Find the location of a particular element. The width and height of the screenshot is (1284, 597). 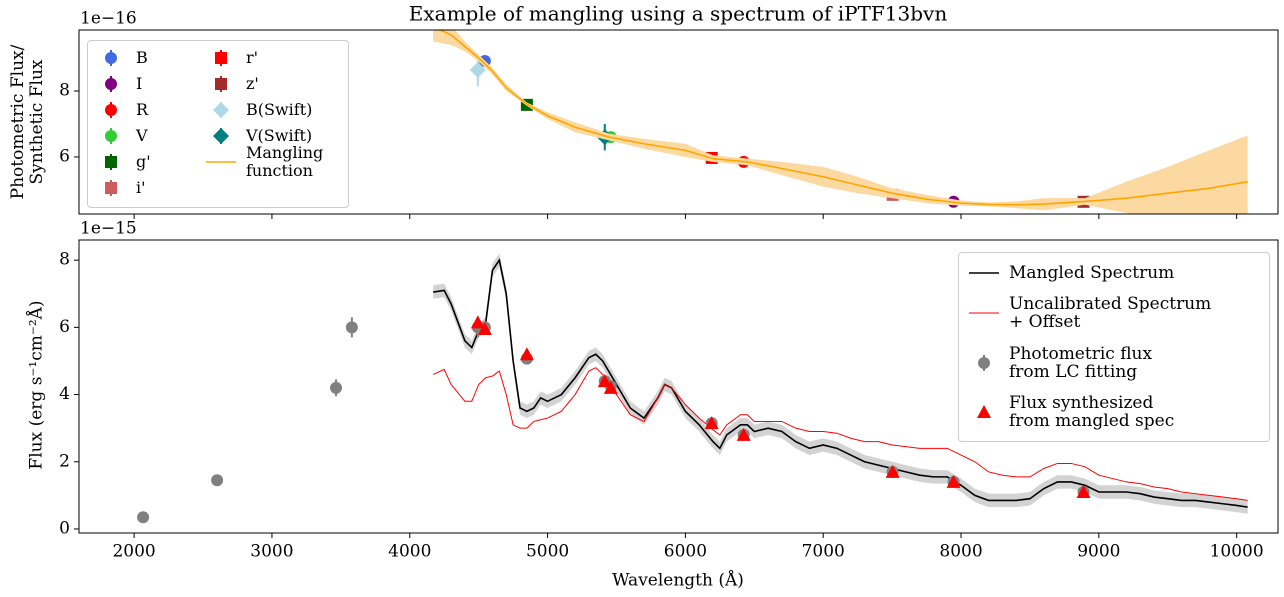

legend-entry: g' is located at coordinates (149, 162).